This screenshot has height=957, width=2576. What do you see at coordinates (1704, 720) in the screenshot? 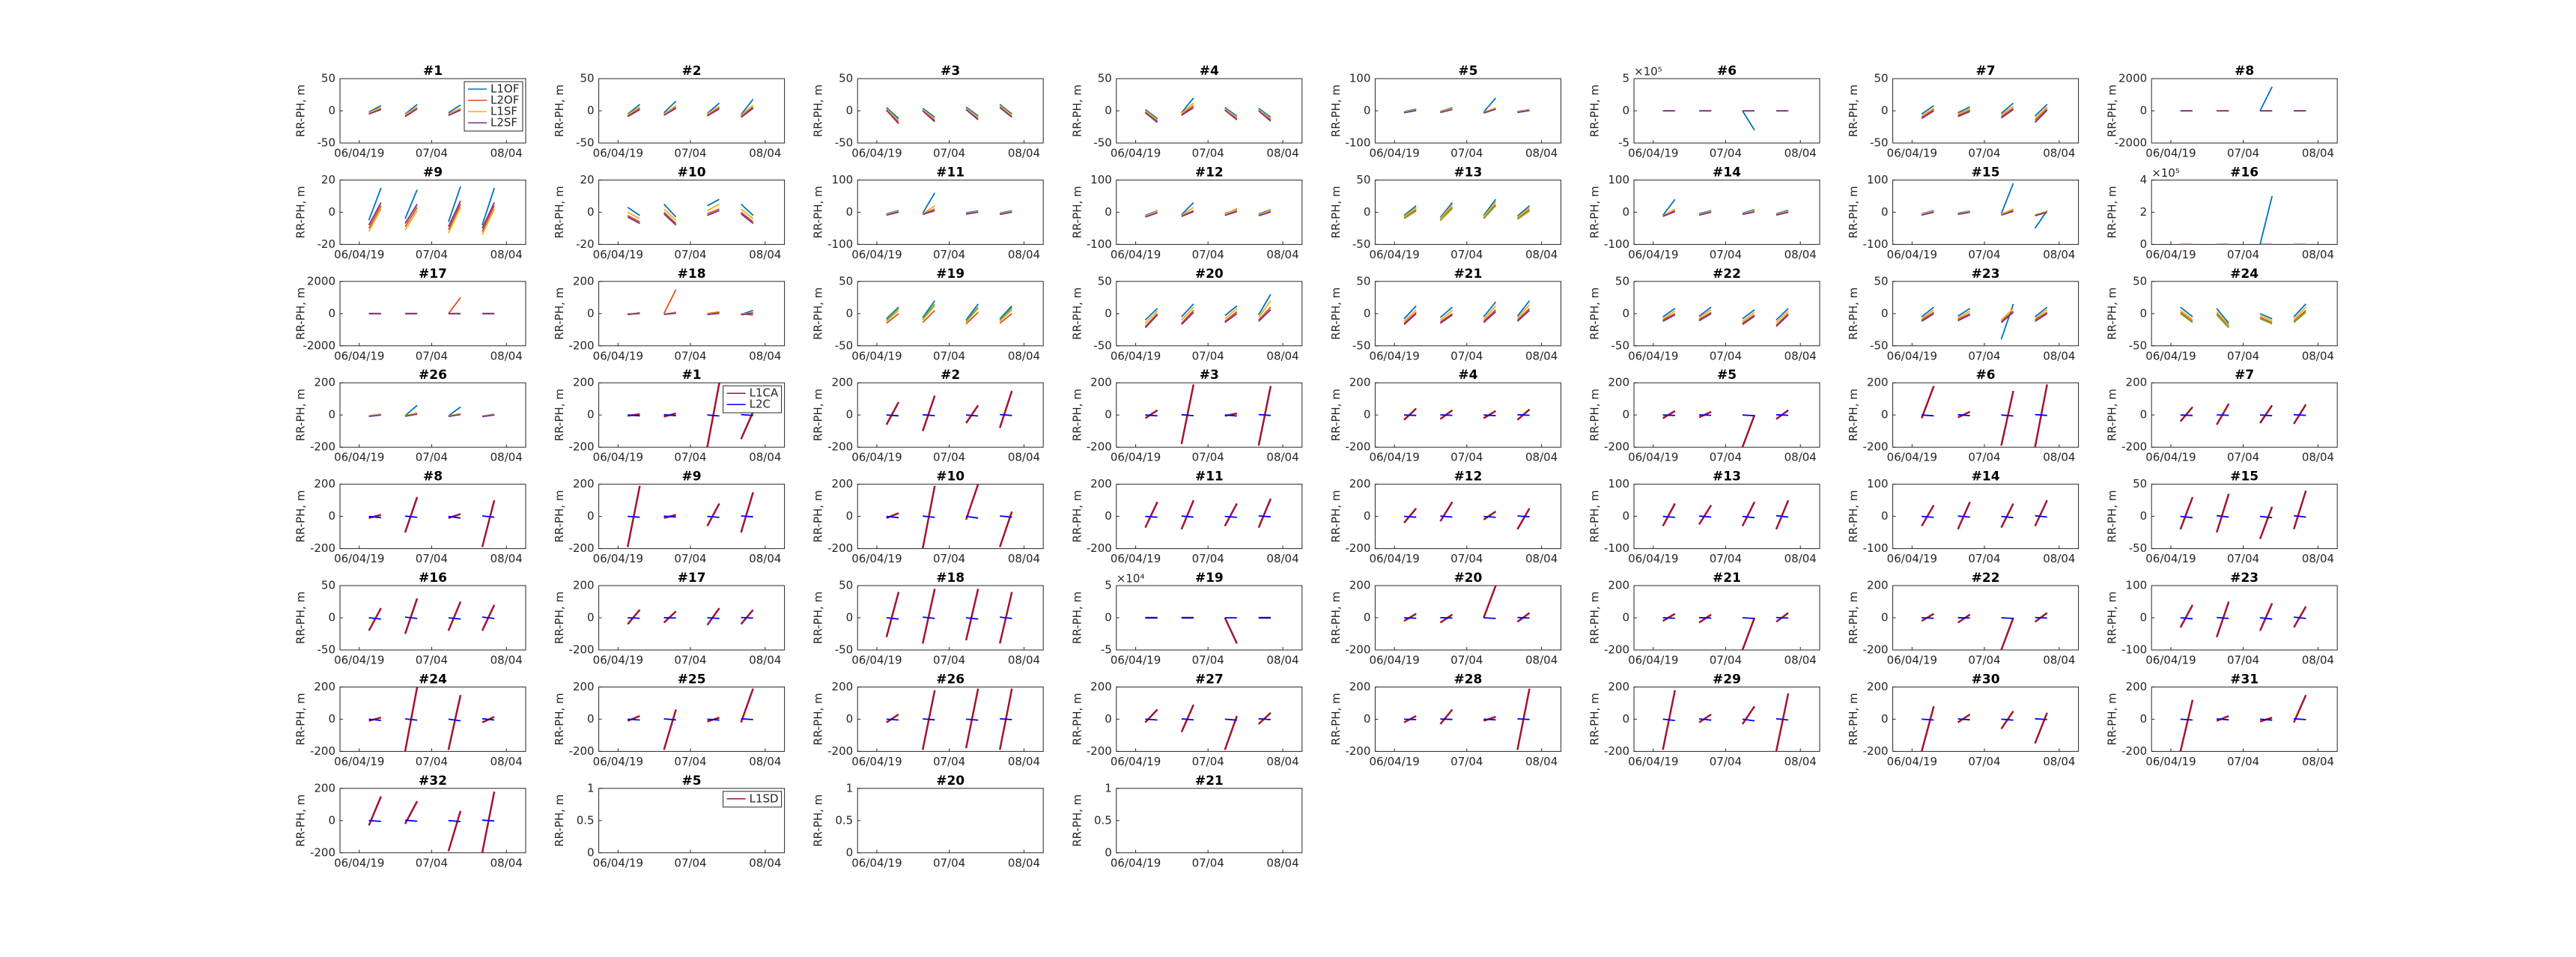
I see `subplot: -200 0 200 06/04/19 07/04 08/04 #29 RR-PH, m` at bounding box center [1704, 720].